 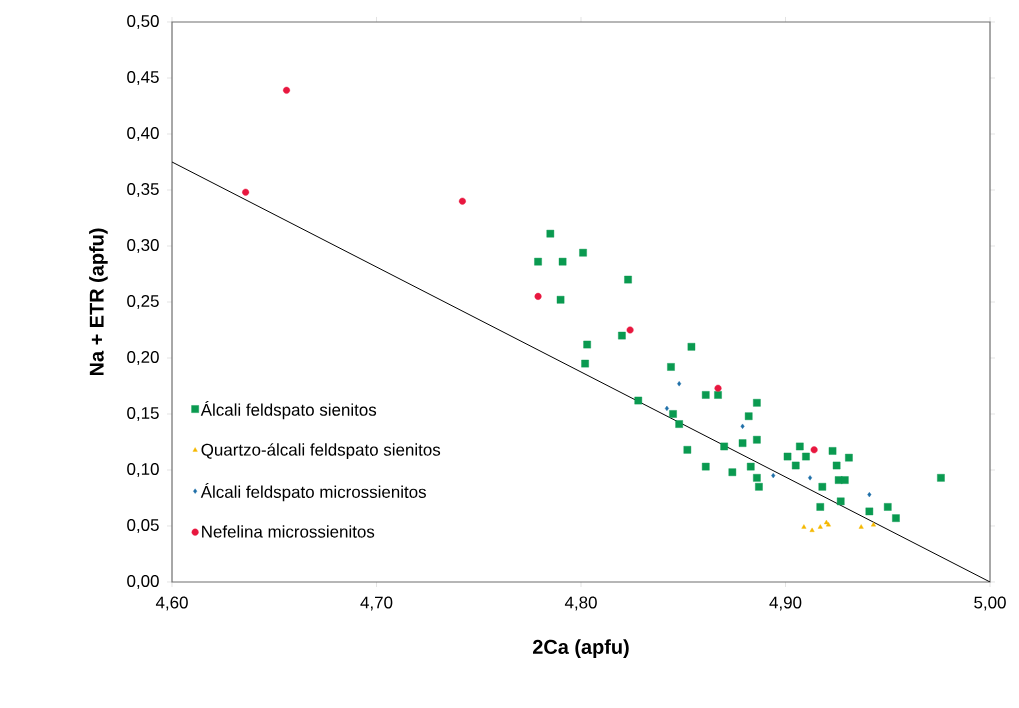 What do you see at coordinates (143, 301) in the screenshot?
I see `y-tick-label: 0,25` at bounding box center [143, 301].